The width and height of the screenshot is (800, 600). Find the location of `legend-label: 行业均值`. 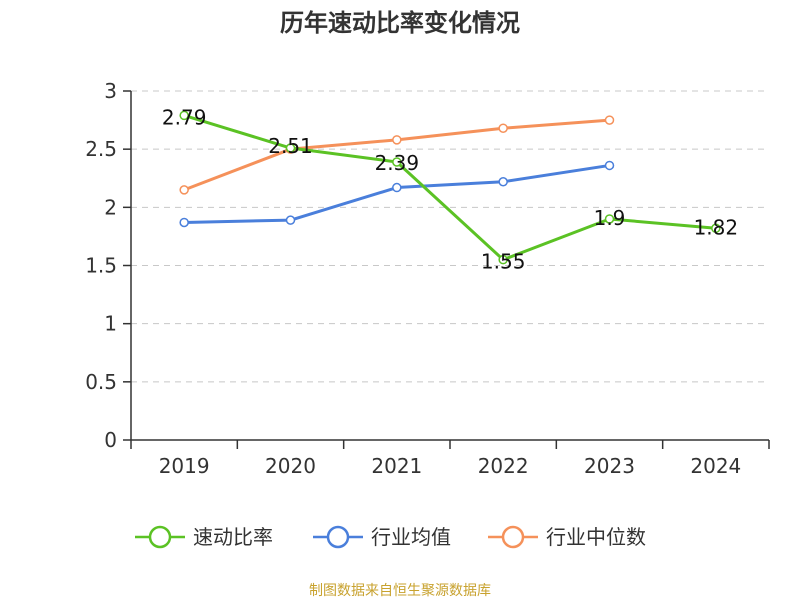

legend-label: 行业均值 is located at coordinates (411, 537).